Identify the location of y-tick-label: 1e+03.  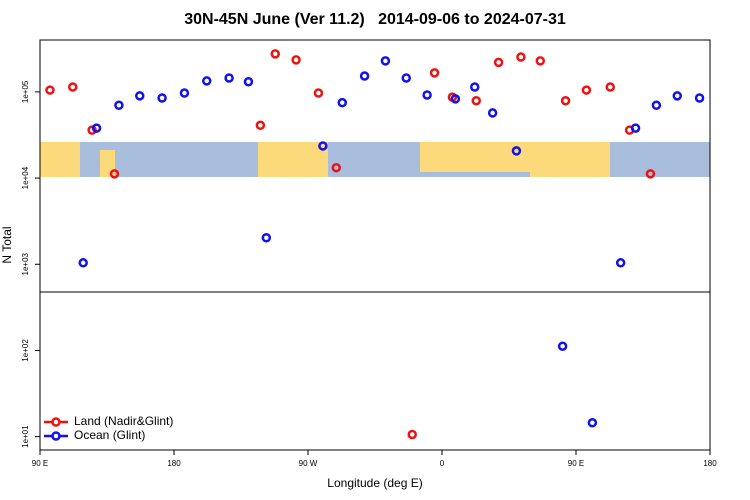
(25, 263).